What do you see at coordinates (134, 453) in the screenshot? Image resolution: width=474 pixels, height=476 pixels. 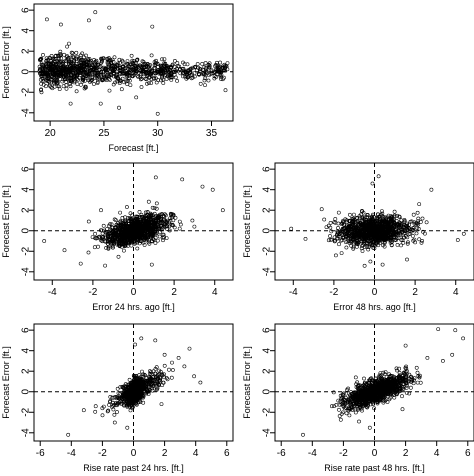 I see `x-tick-label: 0` at bounding box center [134, 453].